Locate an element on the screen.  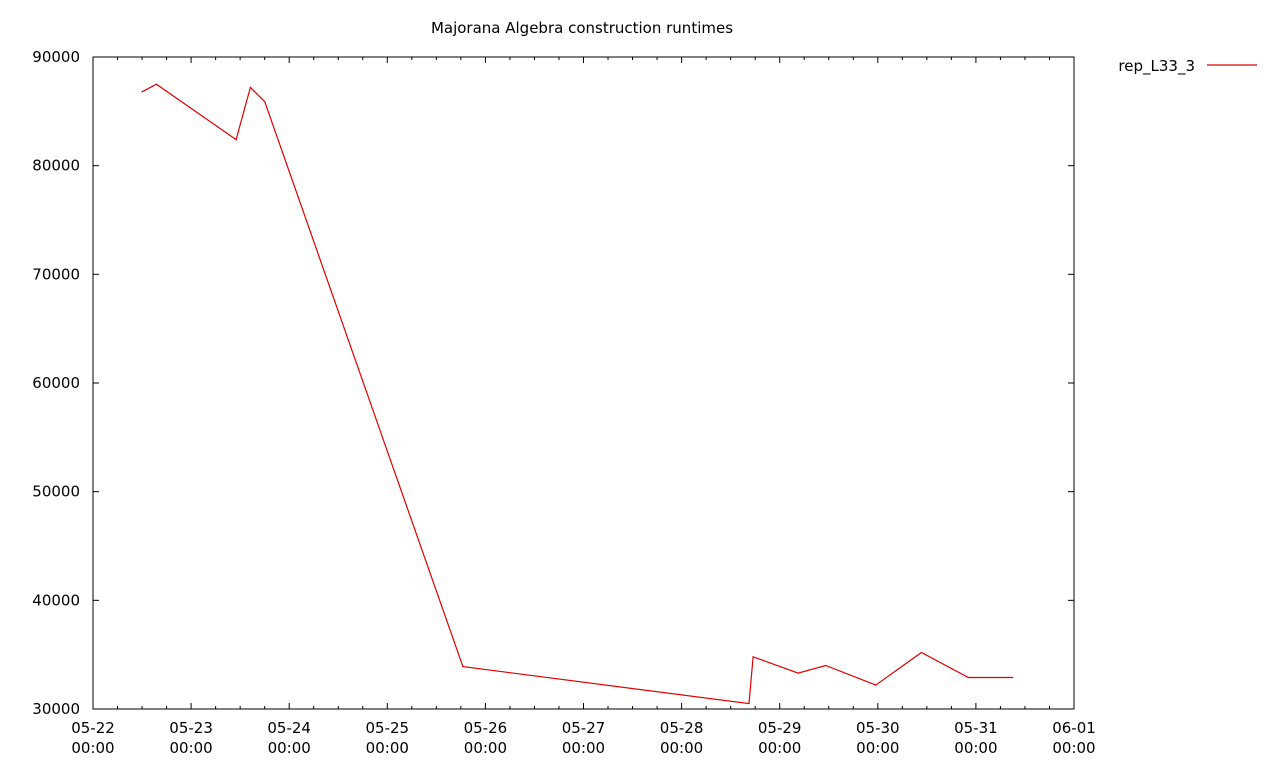
x-tick-label-date: 05-22 is located at coordinates (93, 728).